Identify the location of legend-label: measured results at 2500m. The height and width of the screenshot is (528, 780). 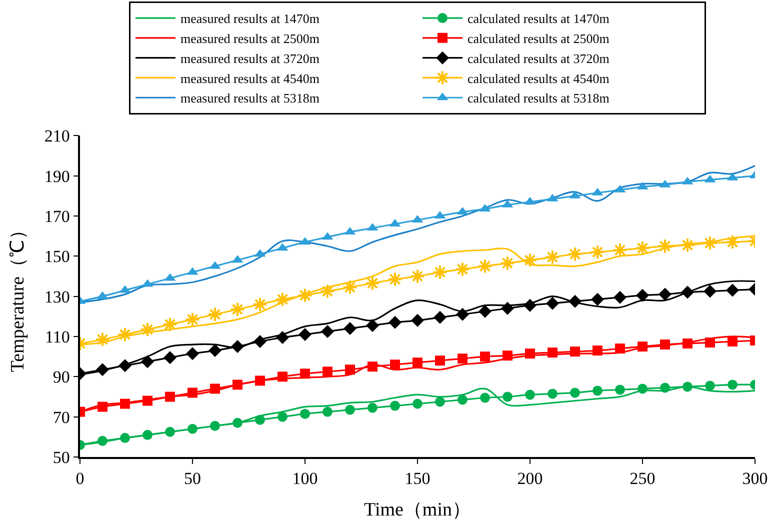
(250, 38).